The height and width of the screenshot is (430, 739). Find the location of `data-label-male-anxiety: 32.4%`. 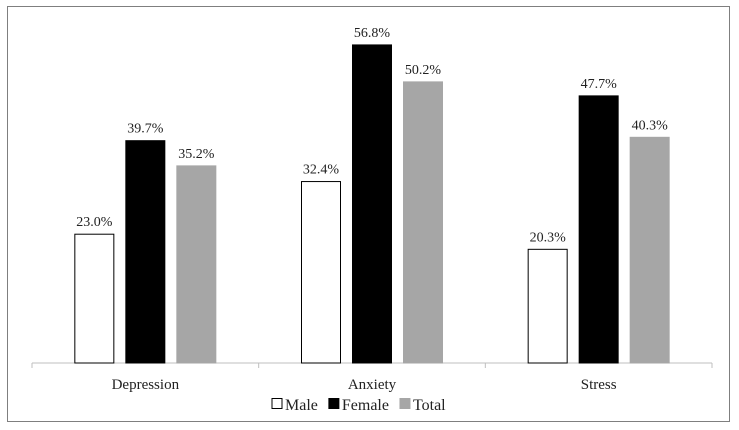

data-label-male-anxiety: 32.4% is located at coordinates (321, 170).